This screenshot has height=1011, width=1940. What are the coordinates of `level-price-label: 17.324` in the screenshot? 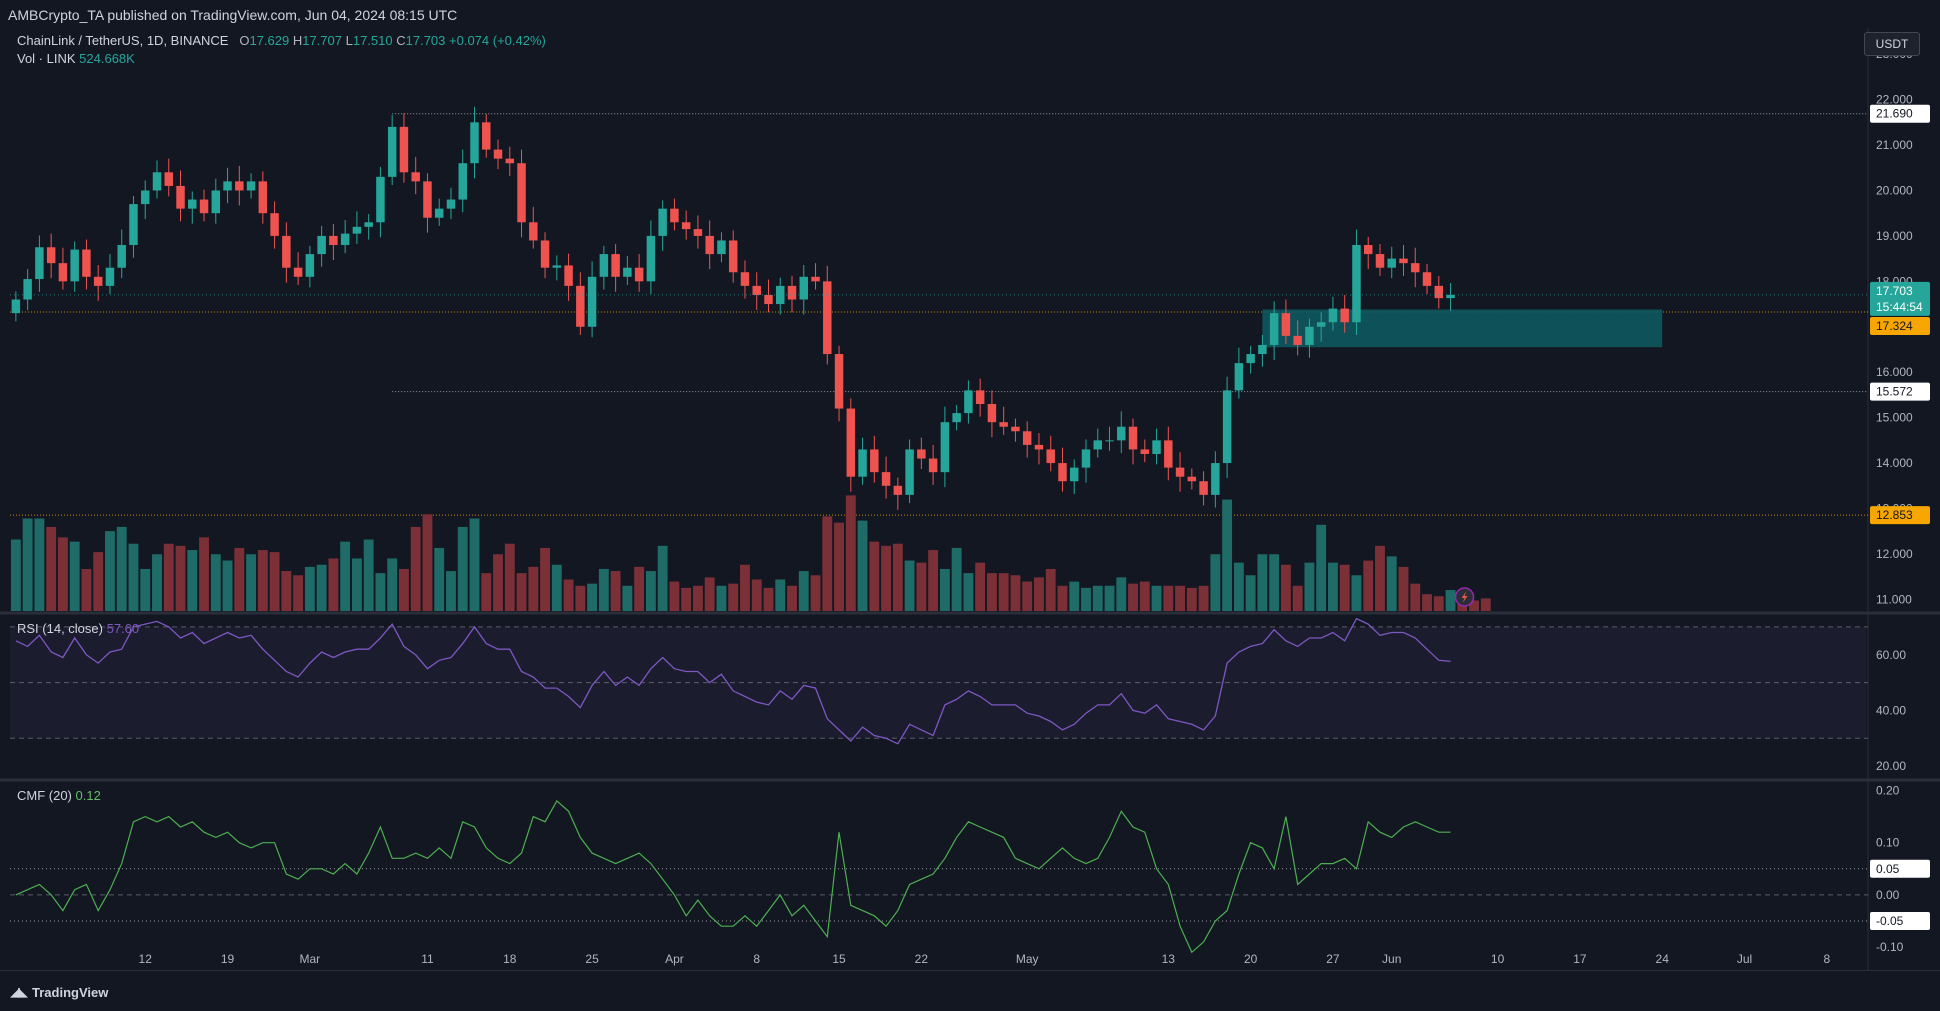 It's located at (1894, 326).